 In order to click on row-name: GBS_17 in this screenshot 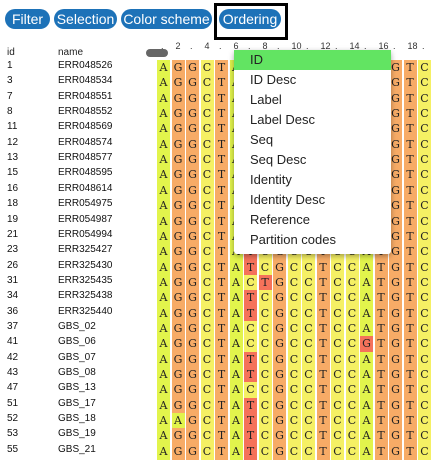, I will do `click(77, 403)`.